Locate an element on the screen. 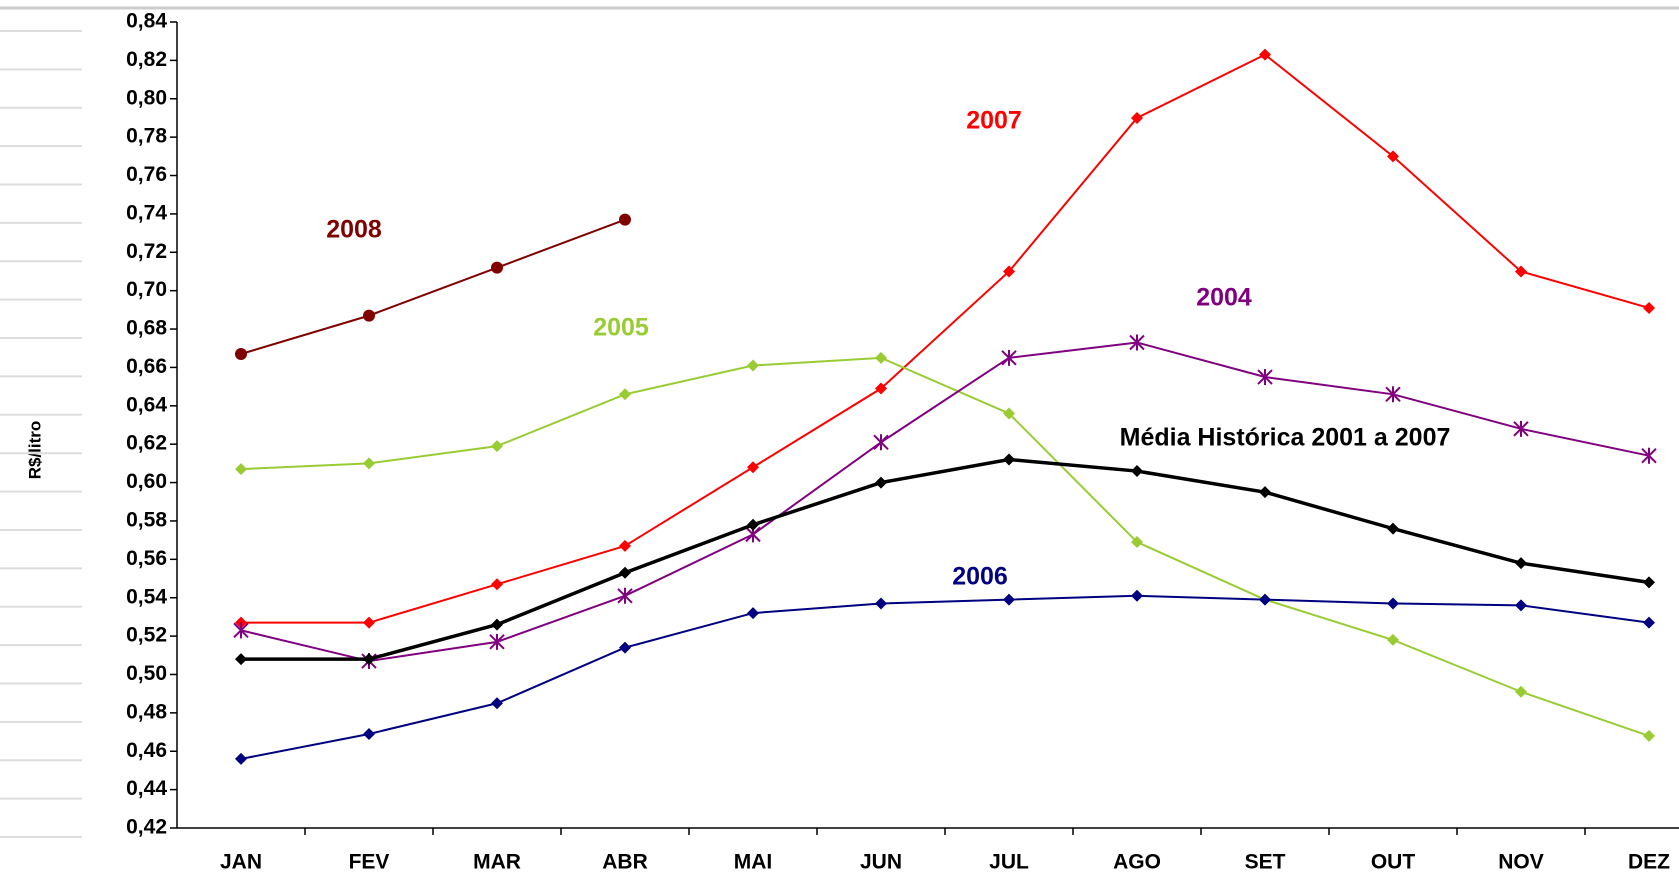 The image size is (1679, 877). y-tick-label: 0,66 is located at coordinates (146, 366).